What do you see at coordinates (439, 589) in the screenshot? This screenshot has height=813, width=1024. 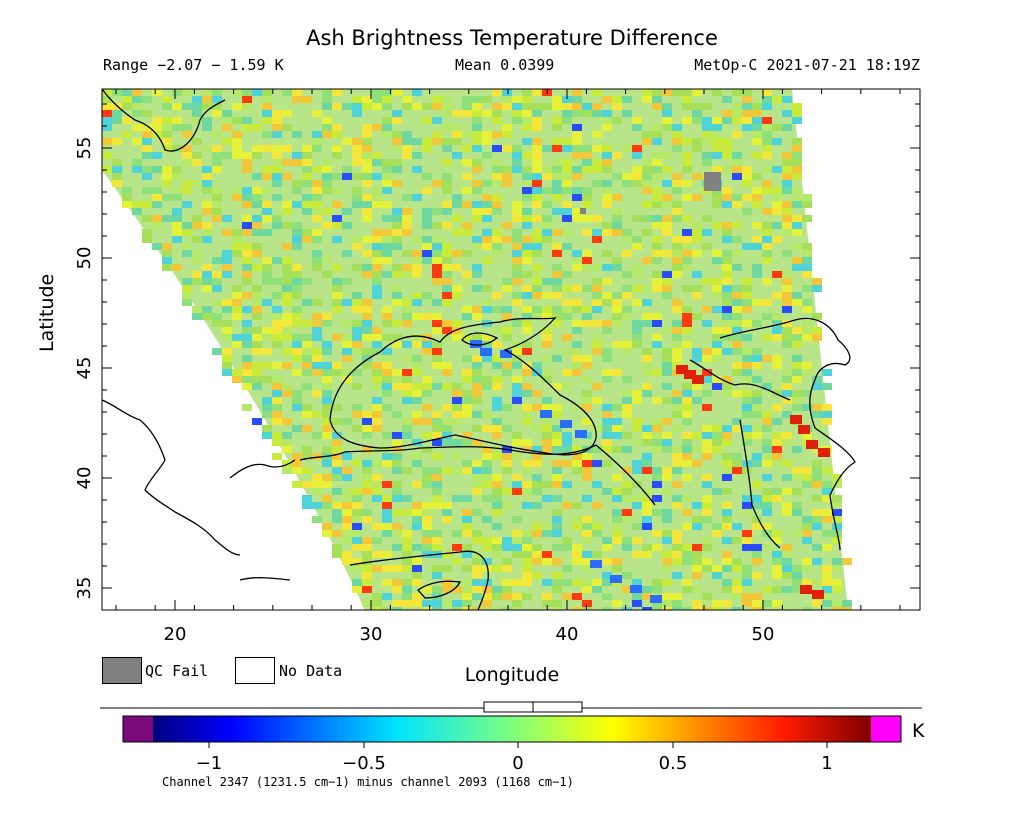 I see `cyprus-coast` at bounding box center [439, 589].